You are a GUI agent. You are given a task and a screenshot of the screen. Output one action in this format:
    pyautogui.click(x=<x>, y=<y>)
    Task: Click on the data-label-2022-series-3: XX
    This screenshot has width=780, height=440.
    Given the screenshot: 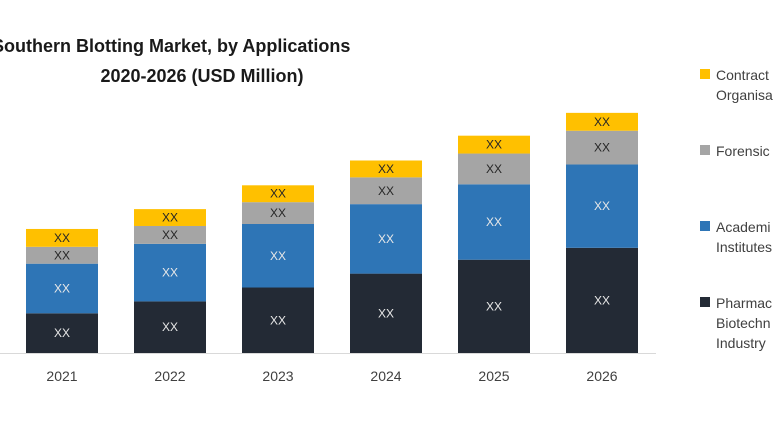 What is the action you would take?
    pyautogui.click(x=170, y=235)
    